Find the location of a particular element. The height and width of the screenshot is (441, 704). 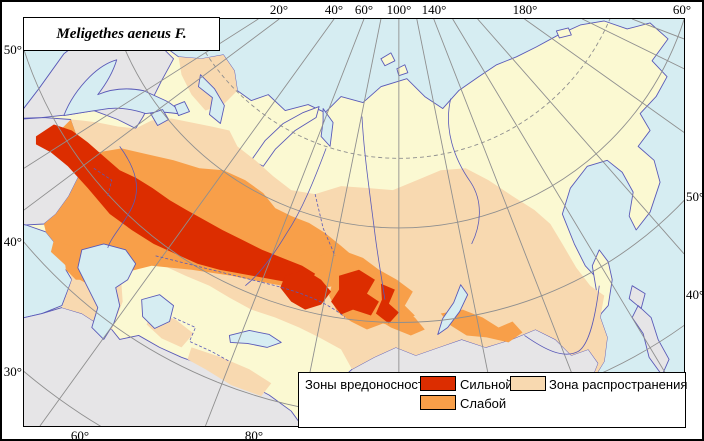

map-title: Meligethes aeneus F. is located at coordinates (121, 33).